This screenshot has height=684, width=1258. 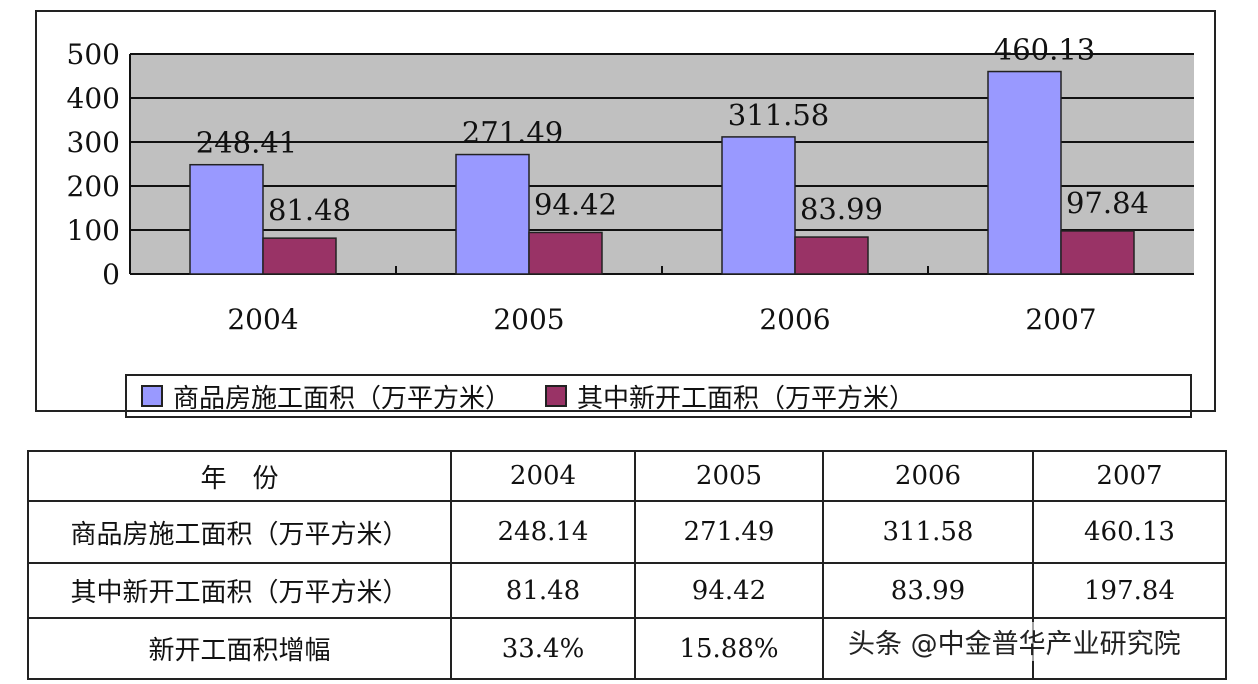 I want to click on data-label: 94.42, so click(x=575, y=204).